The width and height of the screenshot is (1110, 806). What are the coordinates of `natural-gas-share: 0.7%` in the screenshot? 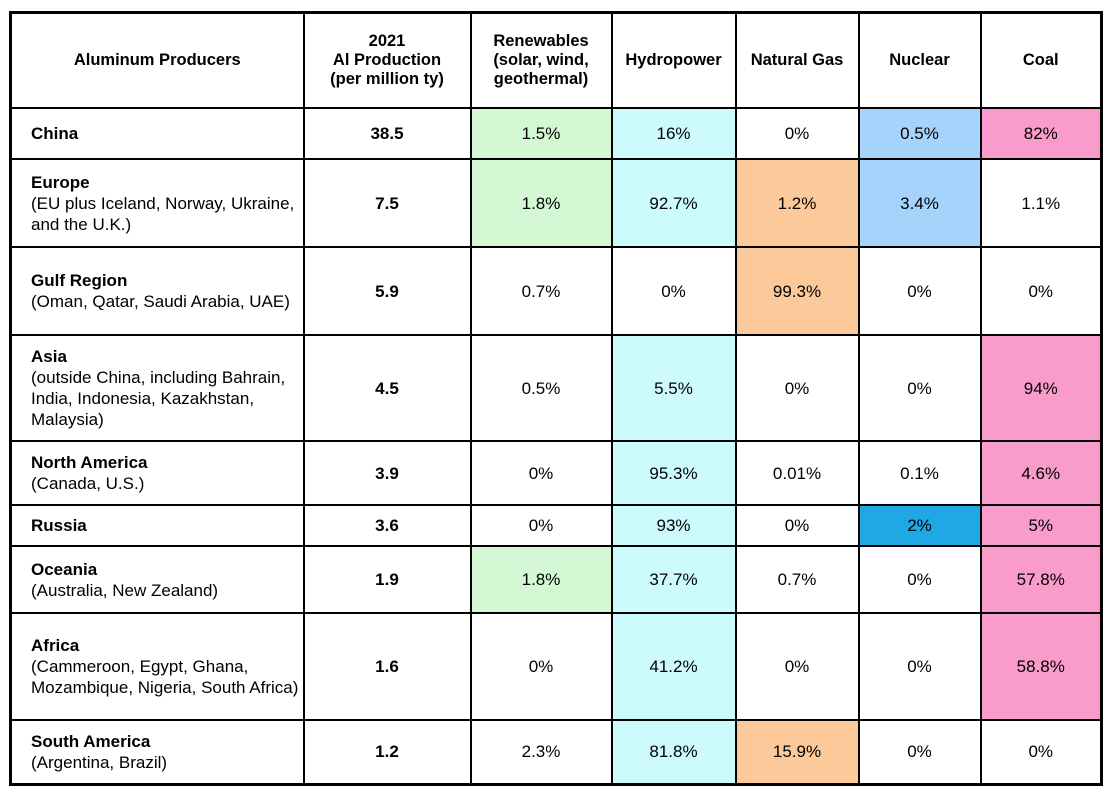 It's located at (797, 579).